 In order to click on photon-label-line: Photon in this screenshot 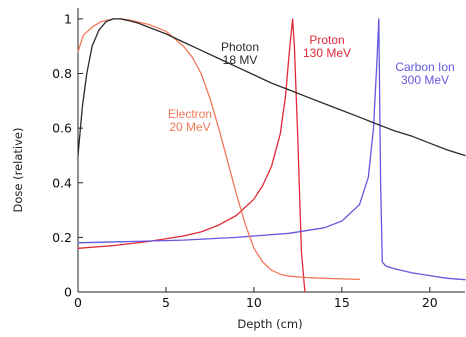, I will do `click(240, 47)`.